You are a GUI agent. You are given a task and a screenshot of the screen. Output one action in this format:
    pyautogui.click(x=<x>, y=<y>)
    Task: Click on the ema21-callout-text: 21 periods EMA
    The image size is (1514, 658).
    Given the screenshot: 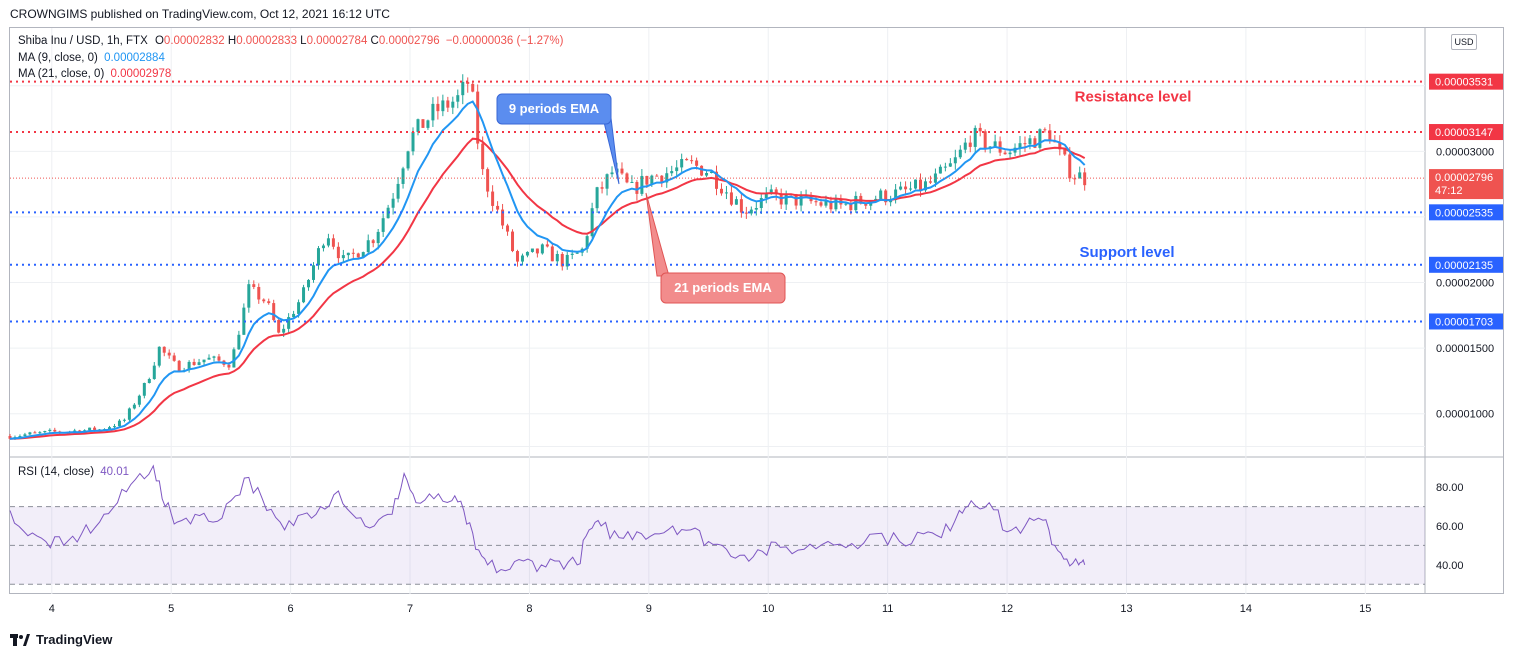 What is the action you would take?
    pyautogui.click(x=723, y=287)
    